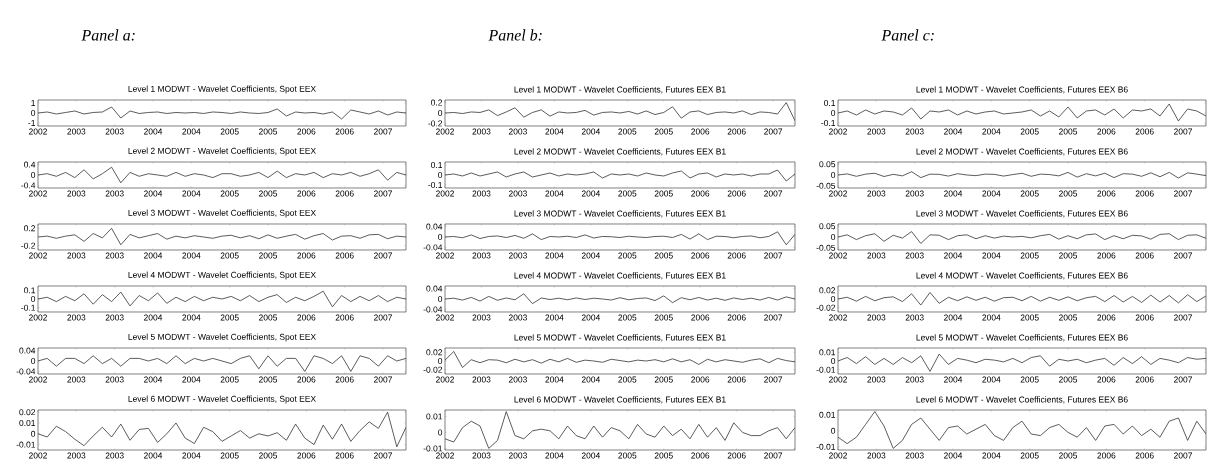 The width and height of the screenshot is (1210, 474). I want to click on chart-title: Level 2 MODWT - Wavelet Coefficients, Futures EEX B6, so click(1022, 152).